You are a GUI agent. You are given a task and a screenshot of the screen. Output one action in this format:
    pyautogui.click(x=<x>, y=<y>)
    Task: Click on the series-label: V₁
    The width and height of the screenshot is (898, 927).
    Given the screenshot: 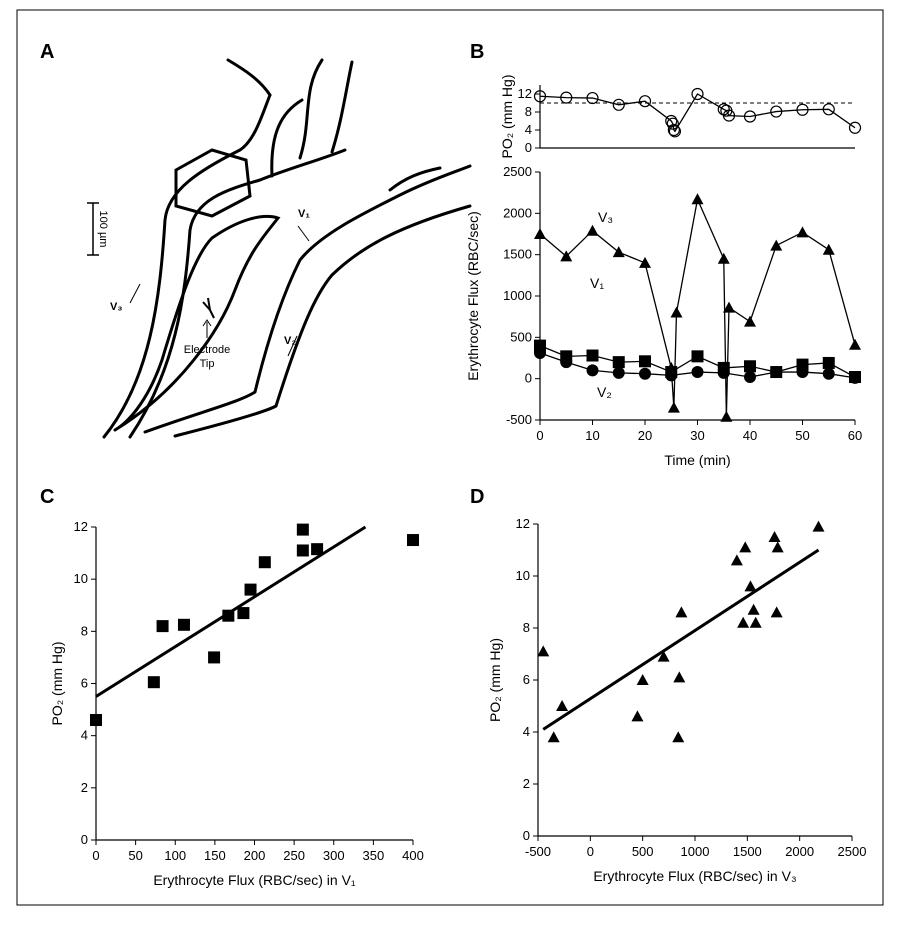 What is the action you would take?
    pyautogui.click(x=597, y=283)
    